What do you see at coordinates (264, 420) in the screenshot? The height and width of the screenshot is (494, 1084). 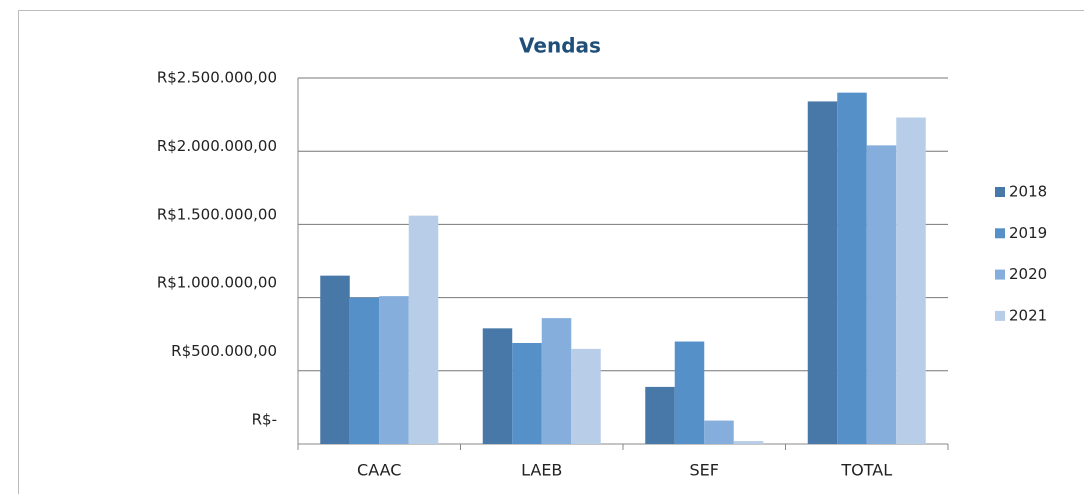 I see `y-tick-label: R$-` at bounding box center [264, 420].